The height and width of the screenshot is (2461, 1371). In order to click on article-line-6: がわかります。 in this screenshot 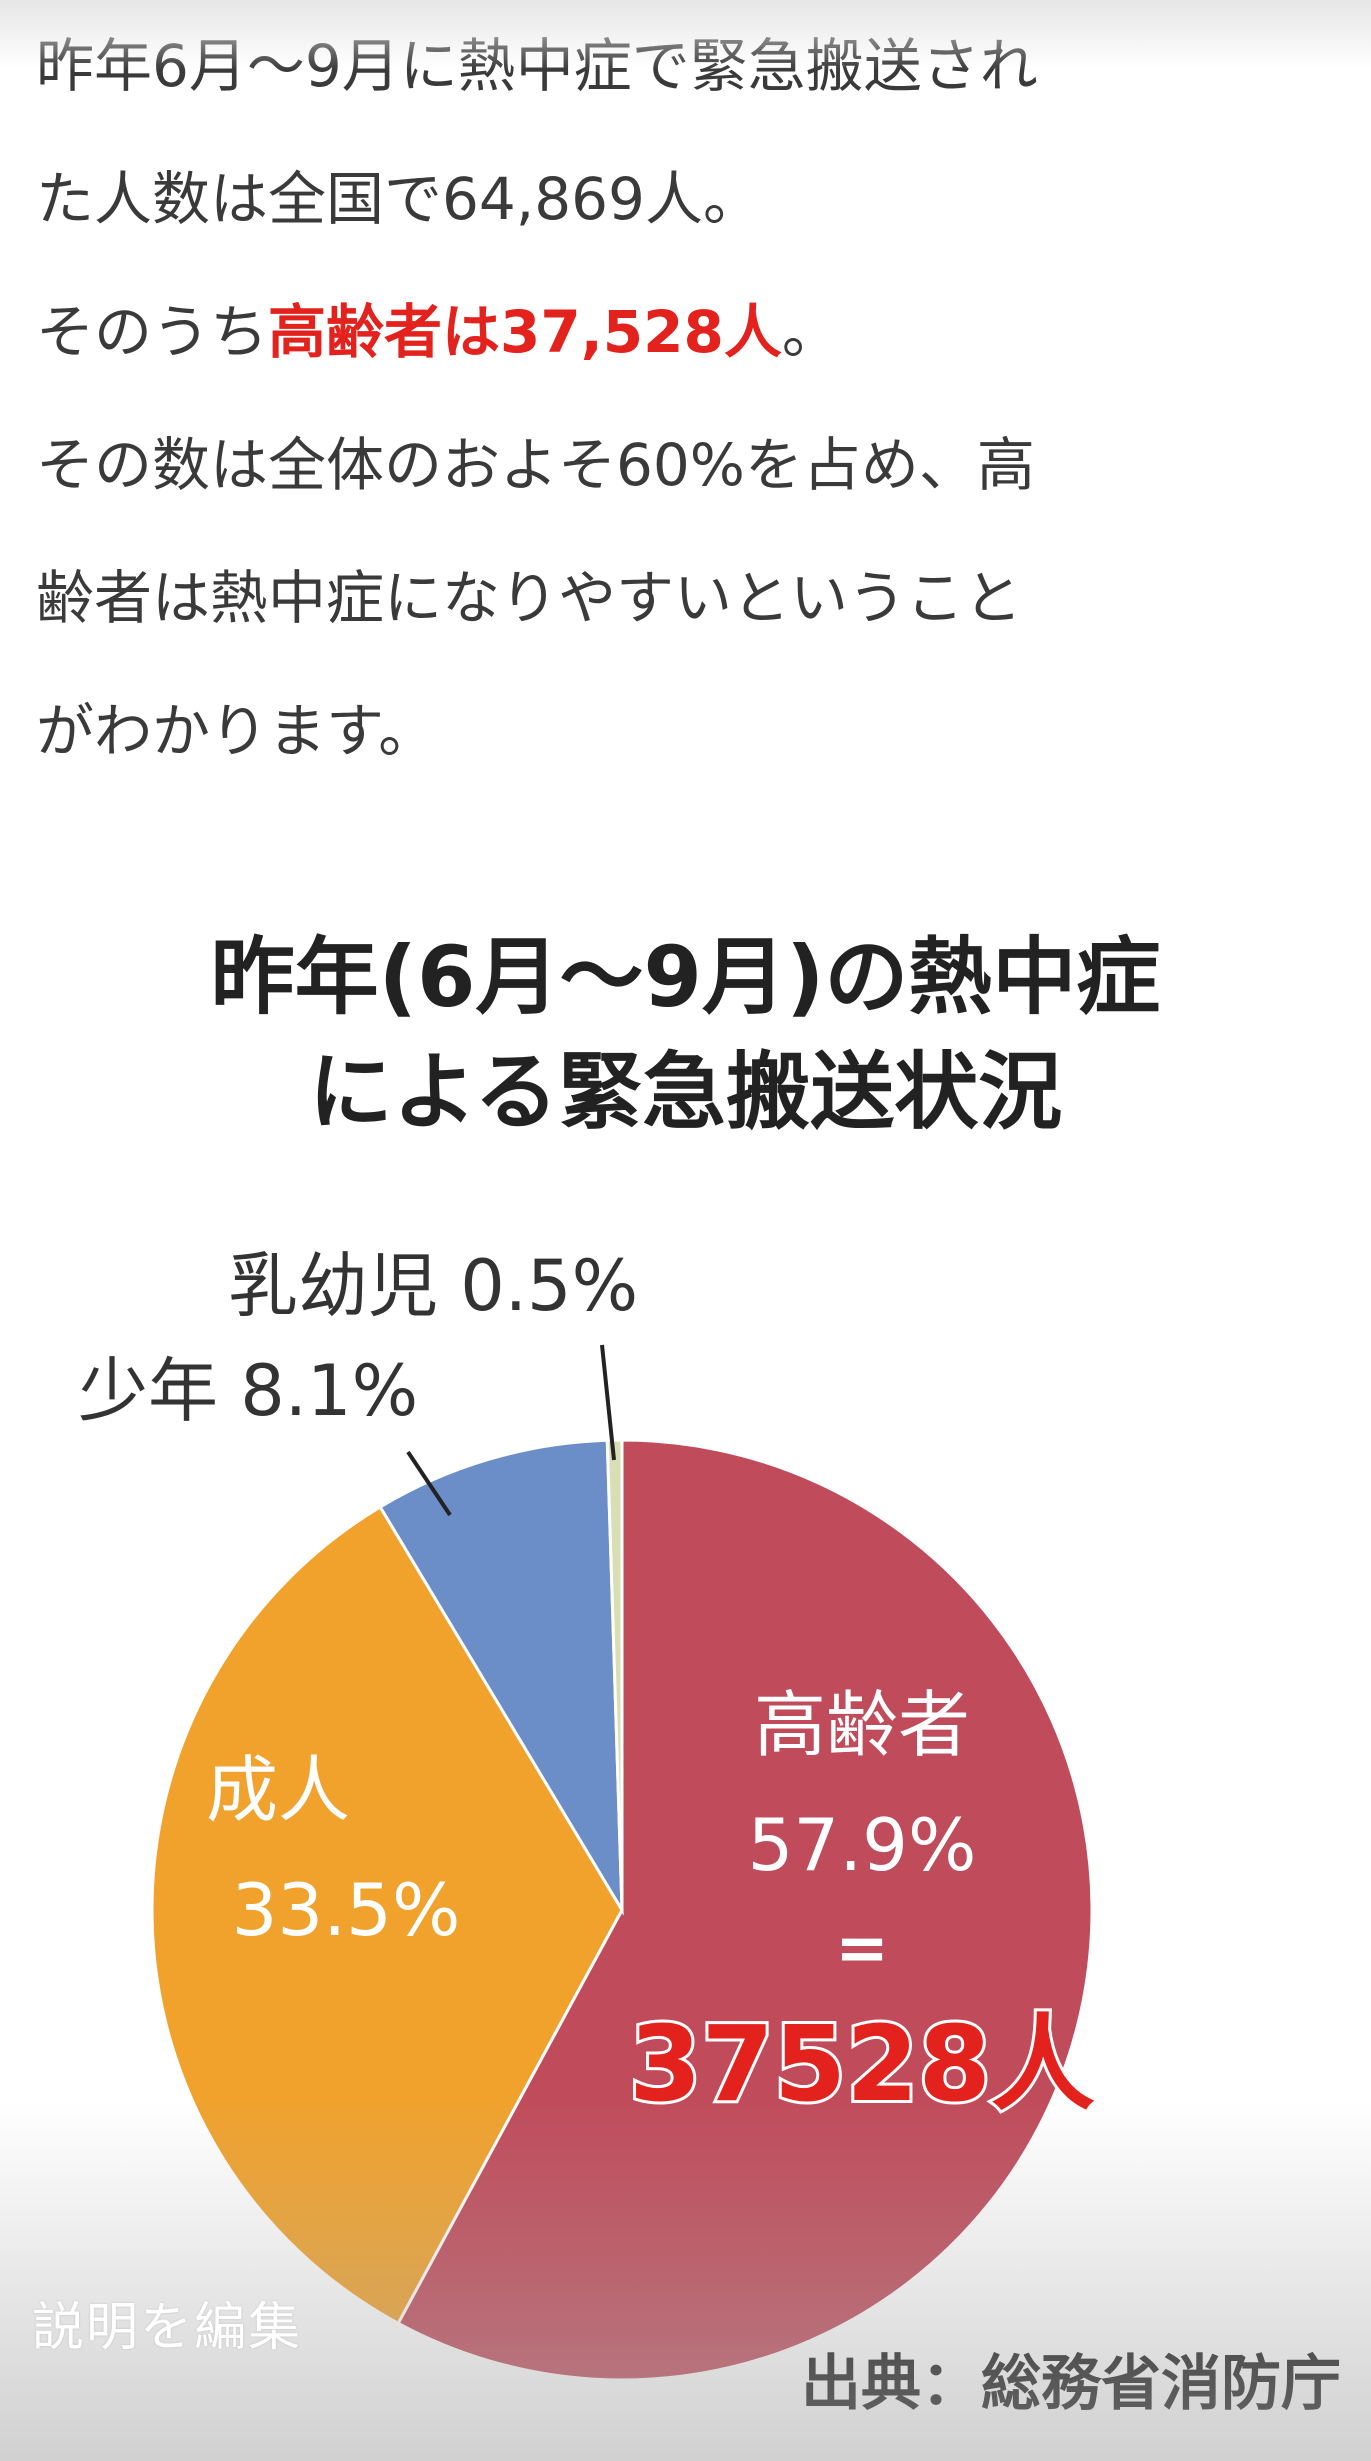, I will do `click(236, 731)`.